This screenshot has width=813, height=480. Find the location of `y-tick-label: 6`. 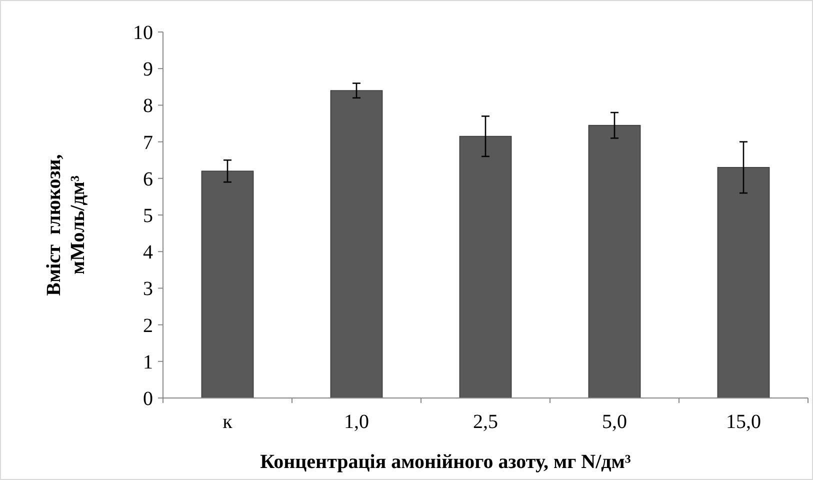

y-tick-label: 6 is located at coordinates (148, 179).